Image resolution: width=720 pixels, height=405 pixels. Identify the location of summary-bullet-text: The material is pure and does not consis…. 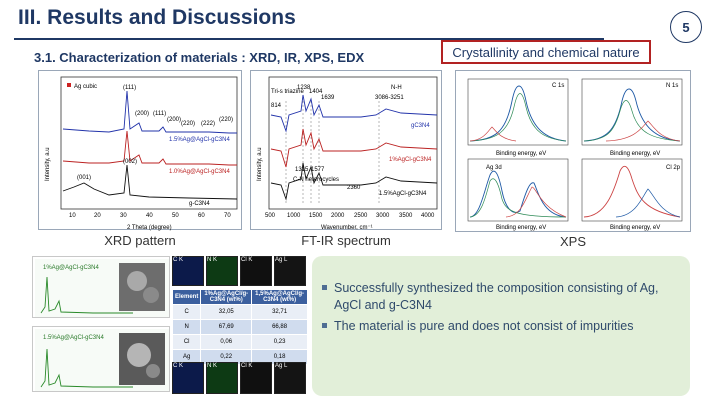
(484, 326).